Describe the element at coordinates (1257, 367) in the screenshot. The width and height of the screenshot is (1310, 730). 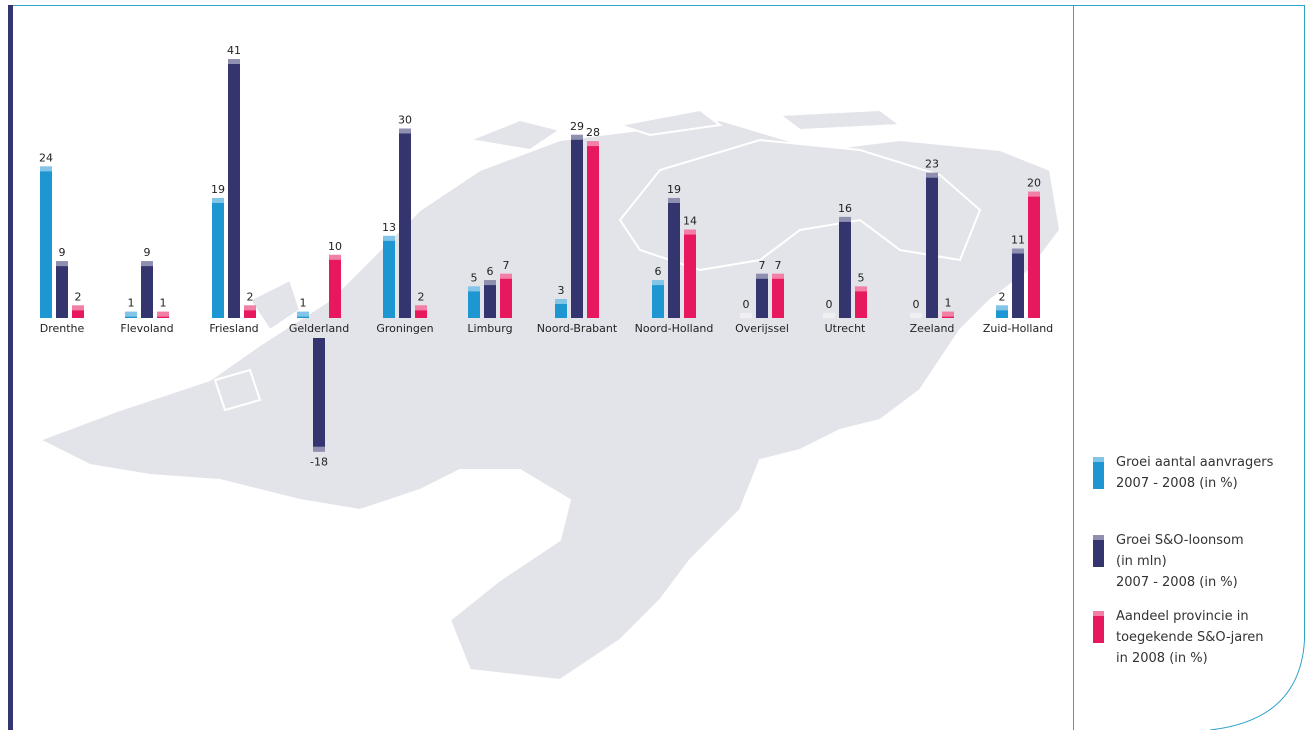
I see `panel-edge` at that location.